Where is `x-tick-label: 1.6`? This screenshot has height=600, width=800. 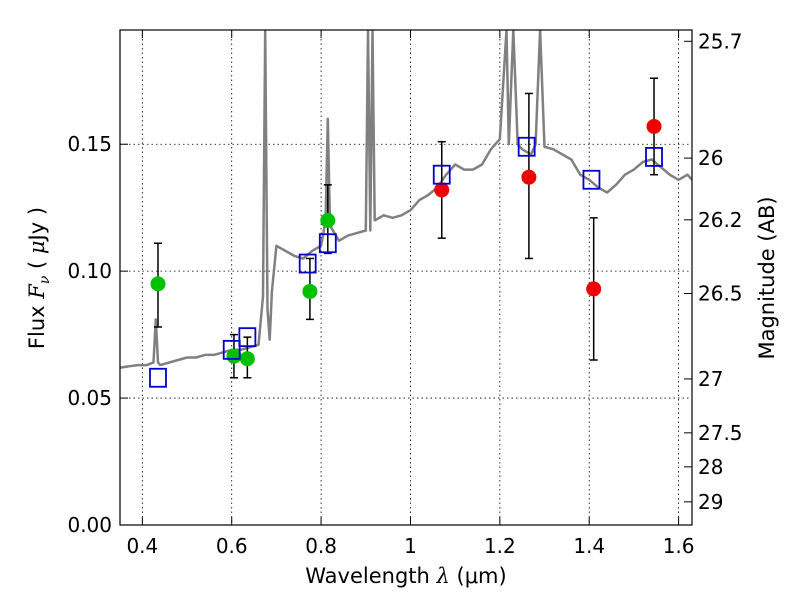 x-tick-label: 1.6 is located at coordinates (679, 546).